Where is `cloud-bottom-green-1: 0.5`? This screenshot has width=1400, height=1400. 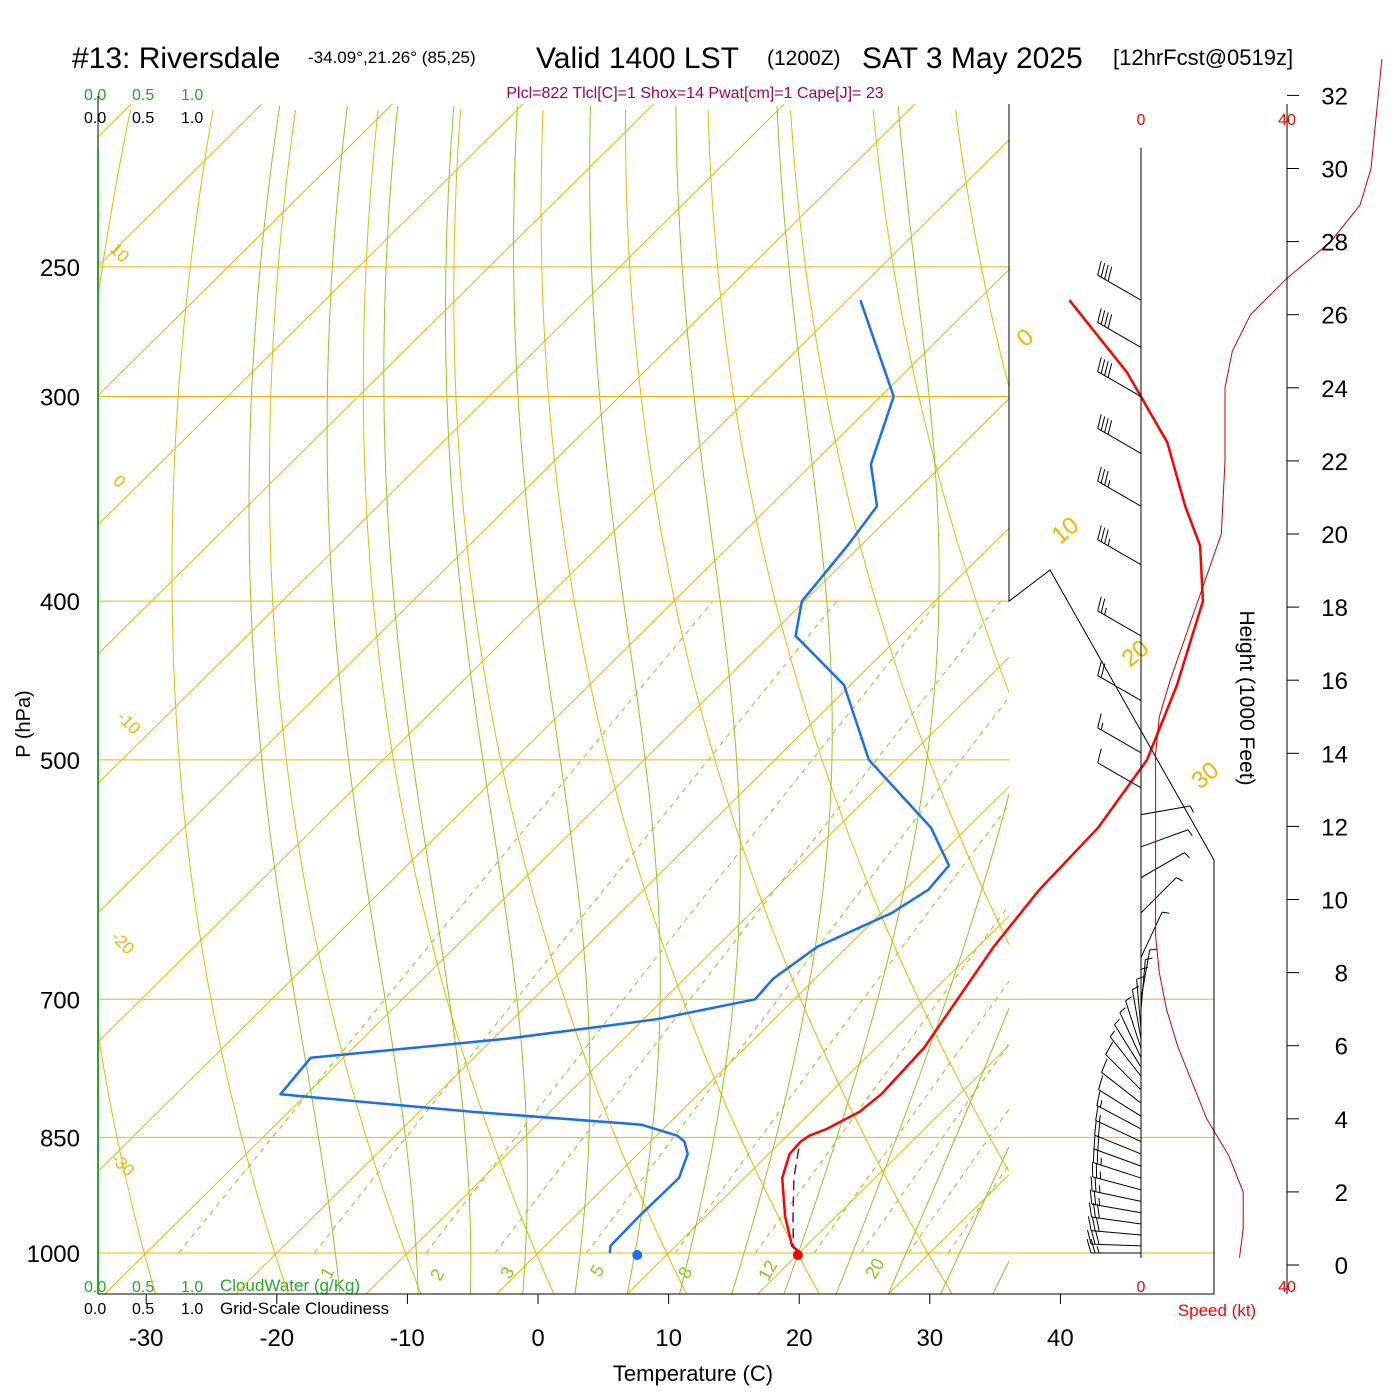
cloud-bottom-green-1: 0.5 is located at coordinates (143, 1287).